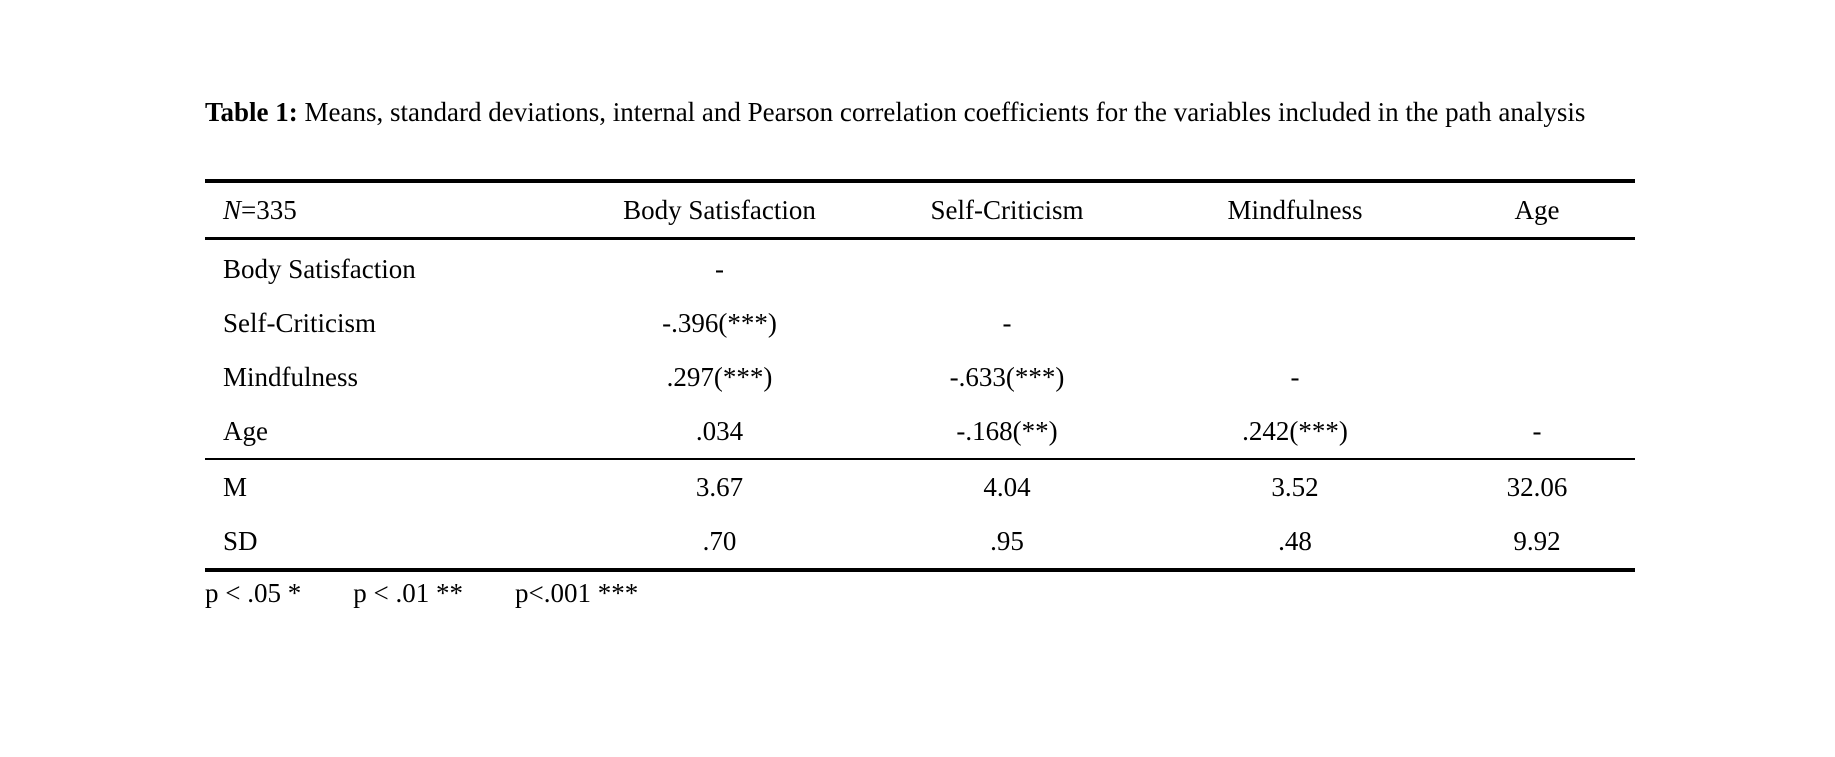  I want to click on table-cell: 4.04, so click(1007, 486).